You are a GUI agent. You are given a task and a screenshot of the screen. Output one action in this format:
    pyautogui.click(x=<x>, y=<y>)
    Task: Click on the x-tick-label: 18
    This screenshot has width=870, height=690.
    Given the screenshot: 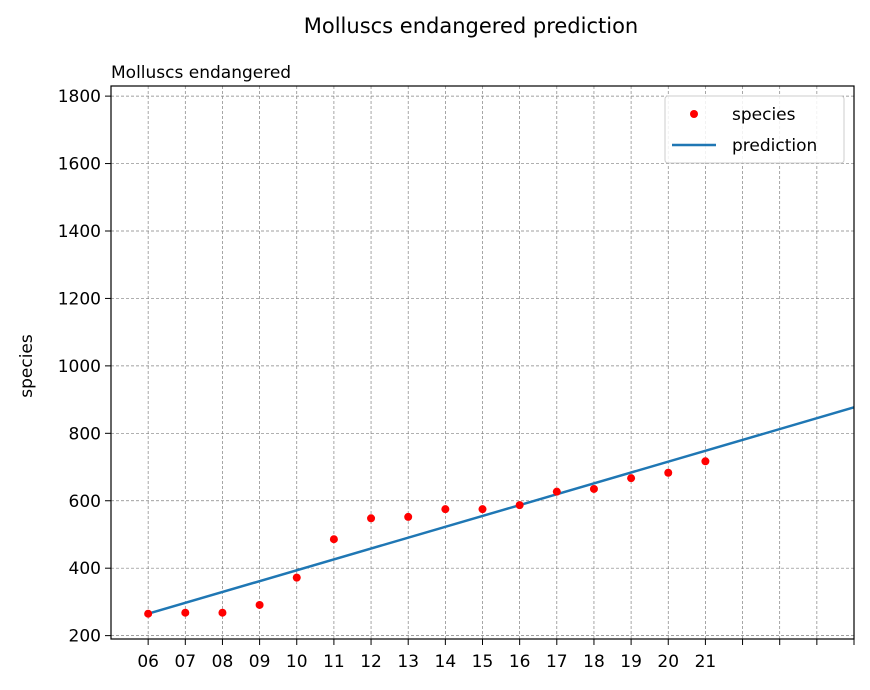 What is the action you would take?
    pyautogui.click(x=594, y=662)
    